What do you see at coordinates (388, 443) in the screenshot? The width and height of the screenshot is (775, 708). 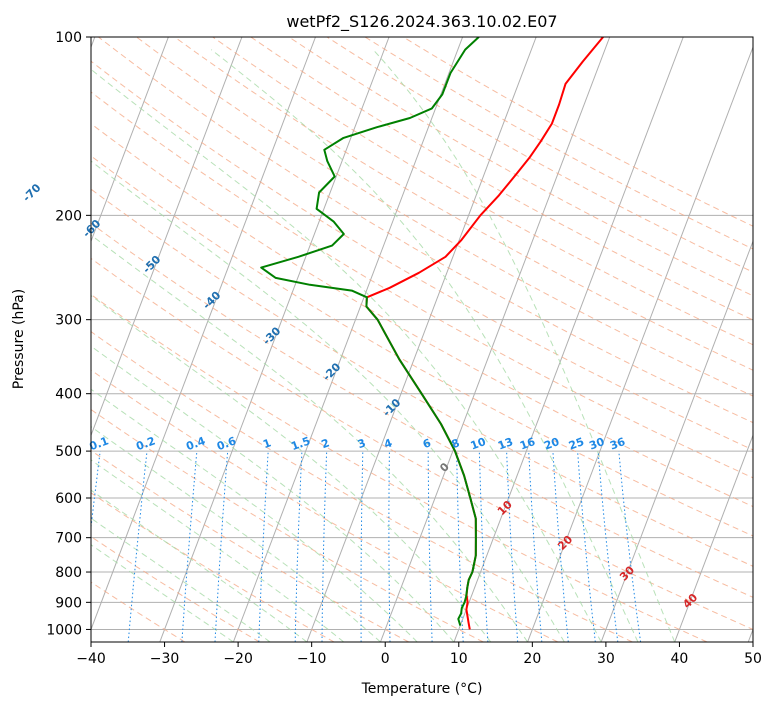 I see `mixing-ratio-label: 4` at bounding box center [388, 443].